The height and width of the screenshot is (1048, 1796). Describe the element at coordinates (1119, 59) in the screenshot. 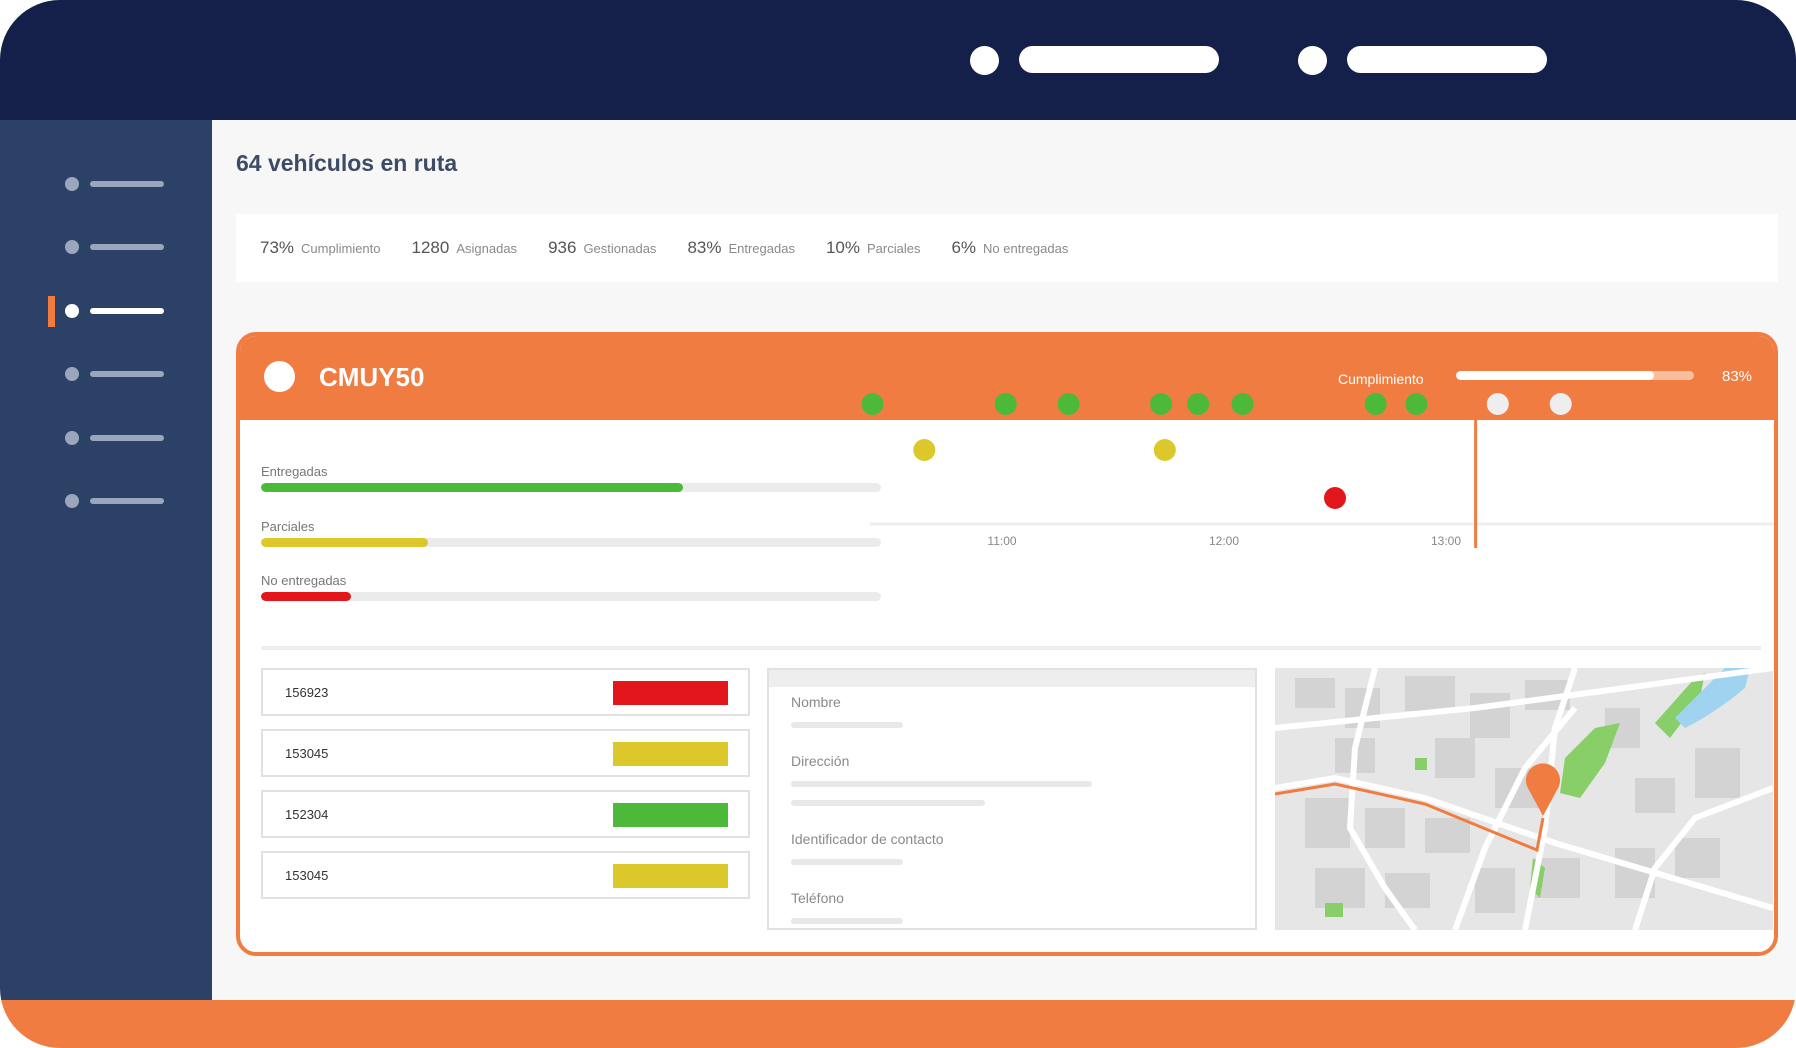

I see `header-control-1-pill` at that location.